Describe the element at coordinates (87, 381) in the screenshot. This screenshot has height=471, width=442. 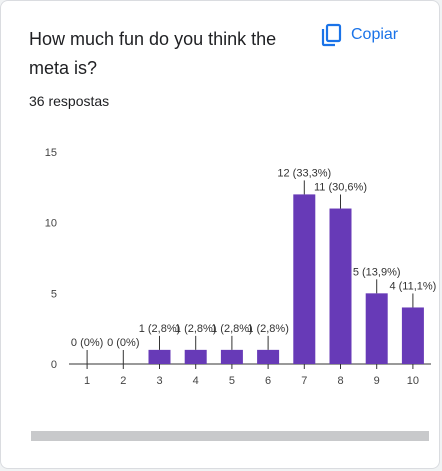
I see `x-tick-label: 1` at that location.